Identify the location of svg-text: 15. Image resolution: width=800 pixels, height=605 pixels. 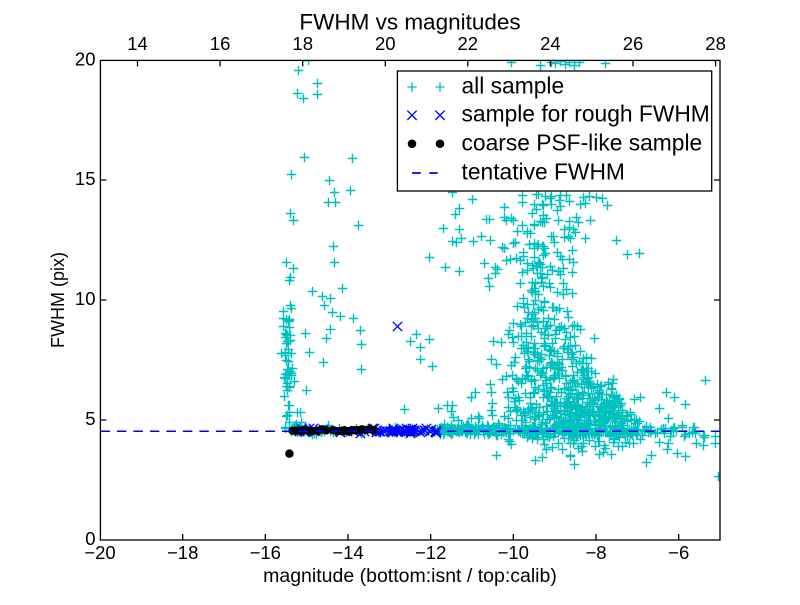
(85, 178).